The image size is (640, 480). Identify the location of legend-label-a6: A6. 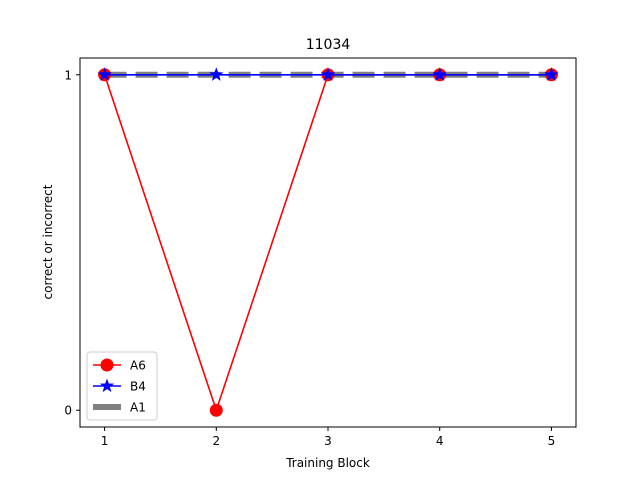
(138, 366).